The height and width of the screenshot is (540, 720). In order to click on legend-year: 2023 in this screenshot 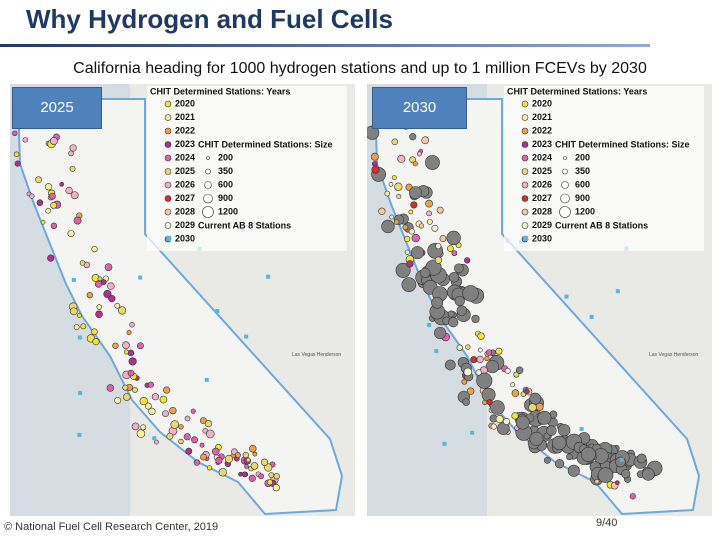, I will do `click(185, 144)`.